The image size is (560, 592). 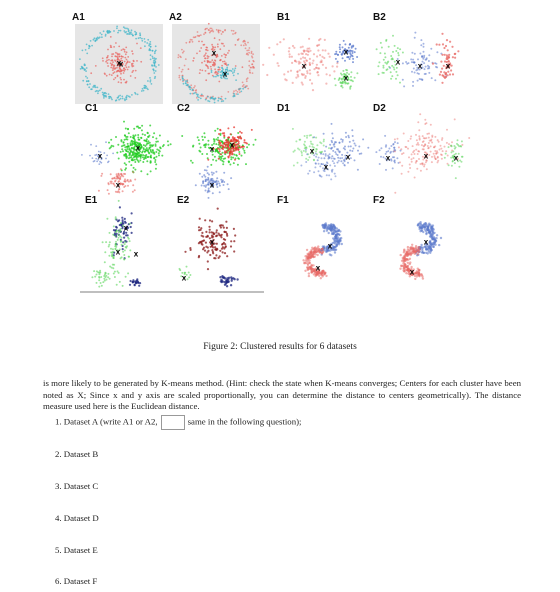 I want to click on panel-label-b2: B2, so click(x=379, y=17).